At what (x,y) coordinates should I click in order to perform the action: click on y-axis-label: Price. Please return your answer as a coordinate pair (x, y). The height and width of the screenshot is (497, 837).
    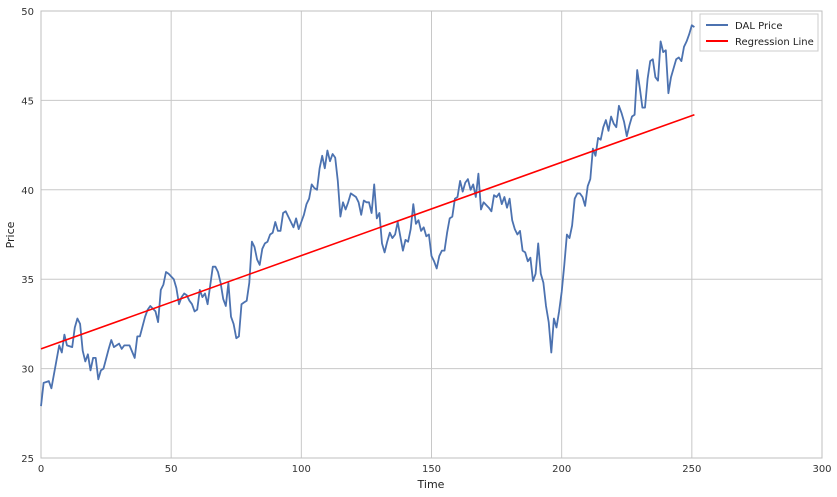
    Looking at the image, I should click on (10, 234).